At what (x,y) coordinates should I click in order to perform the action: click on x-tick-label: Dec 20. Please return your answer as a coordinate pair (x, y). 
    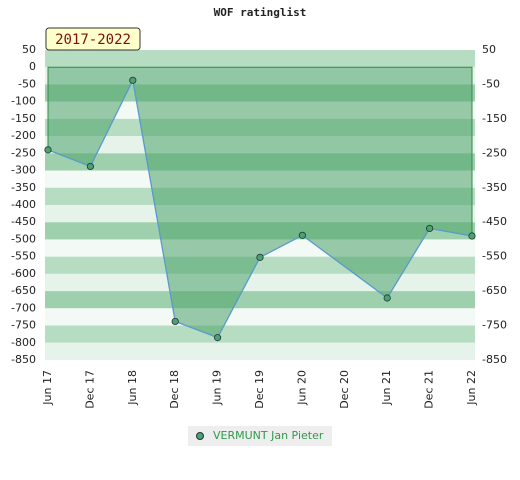
    Looking at the image, I should click on (344, 389).